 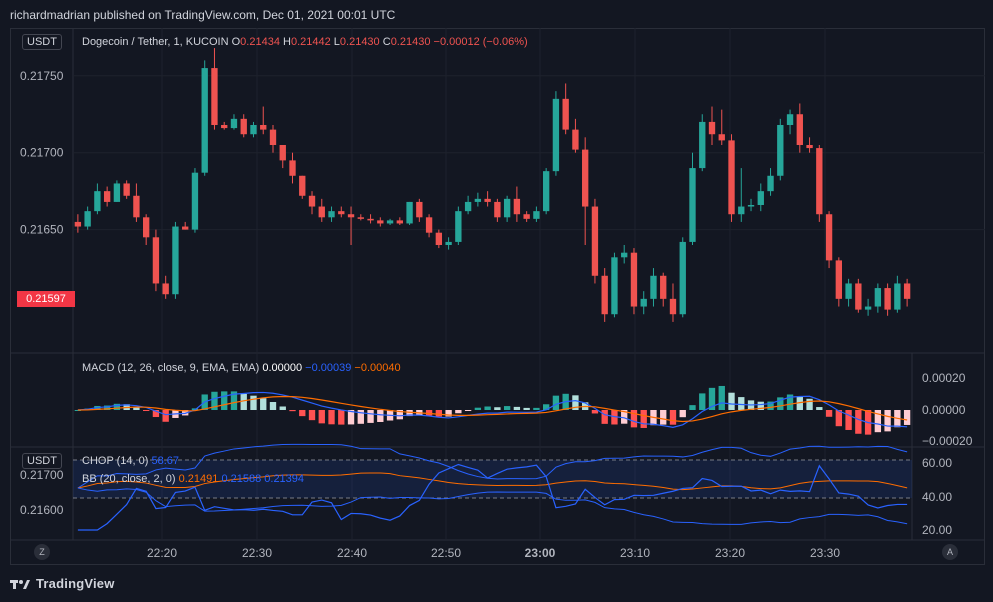 I want to click on chop-value: 58.67, so click(x=165, y=461).